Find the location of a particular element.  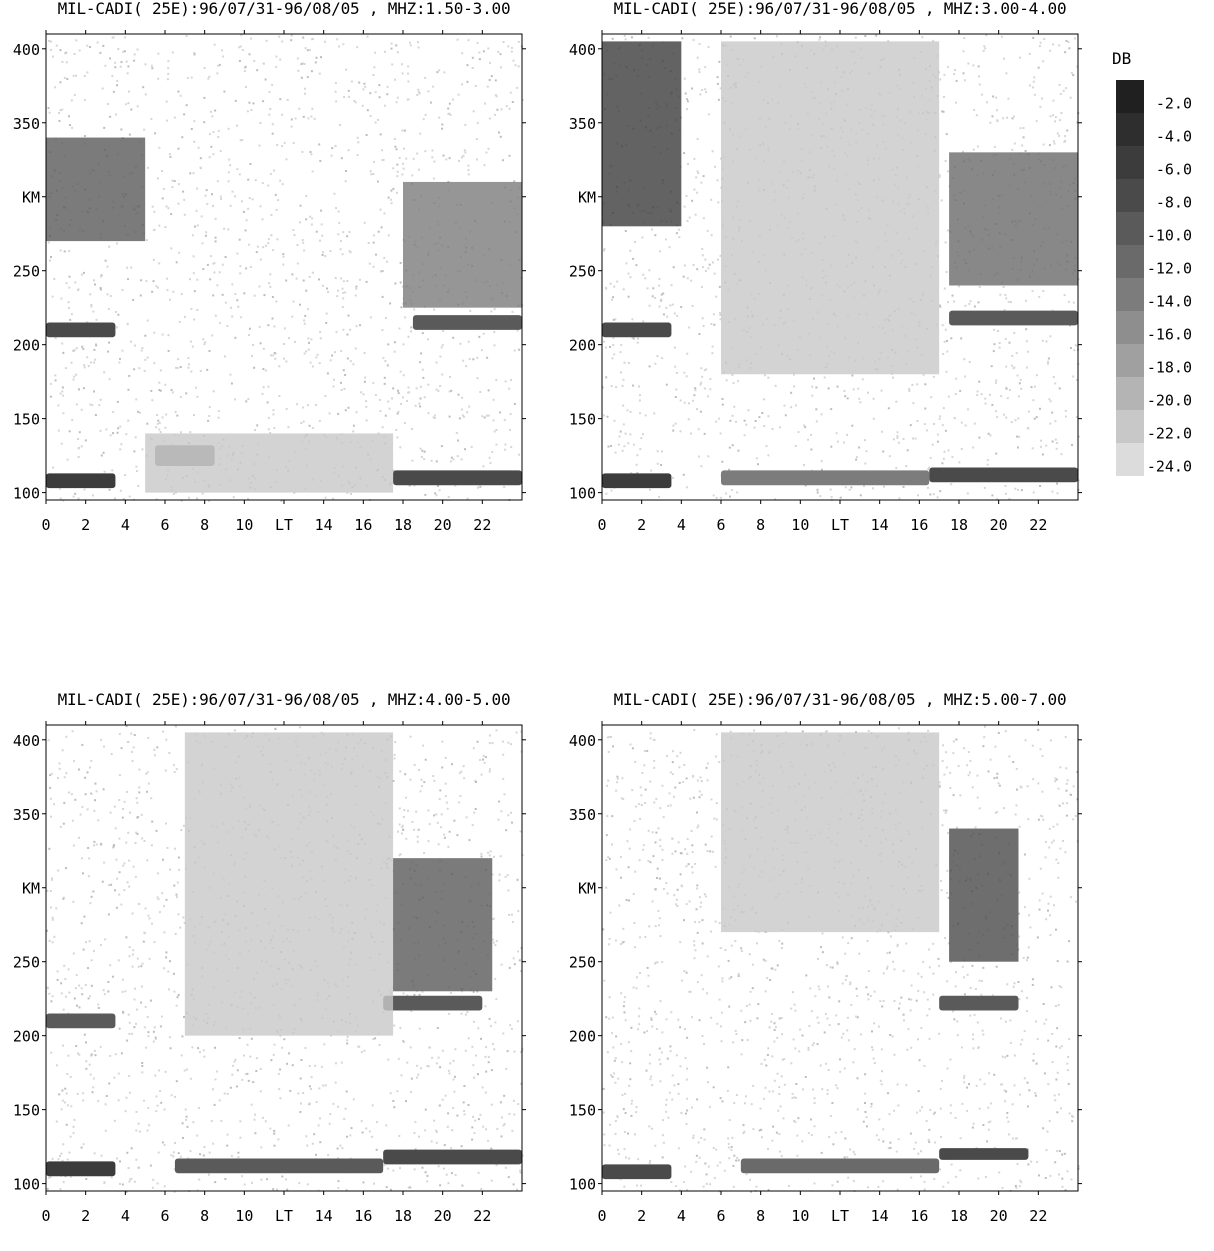

colorbar-label: -4.0 is located at coordinates (1174, 137).